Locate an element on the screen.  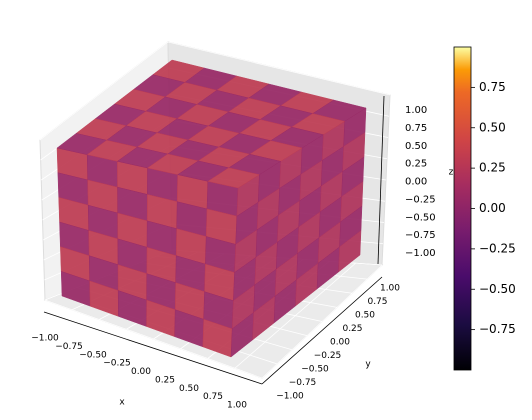
z-tick-label: −0.50 is located at coordinates (420, 217).